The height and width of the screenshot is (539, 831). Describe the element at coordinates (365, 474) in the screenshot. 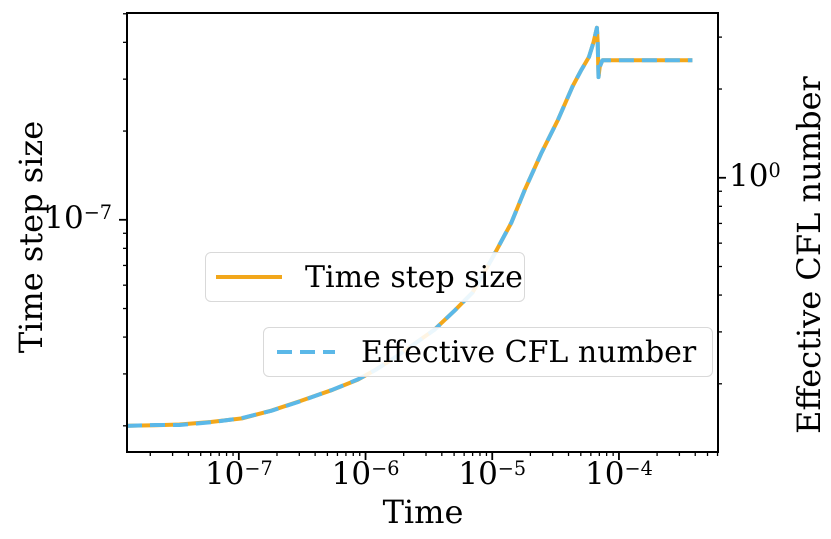

I see `x-tick-label: 10⁻⁶` at that location.